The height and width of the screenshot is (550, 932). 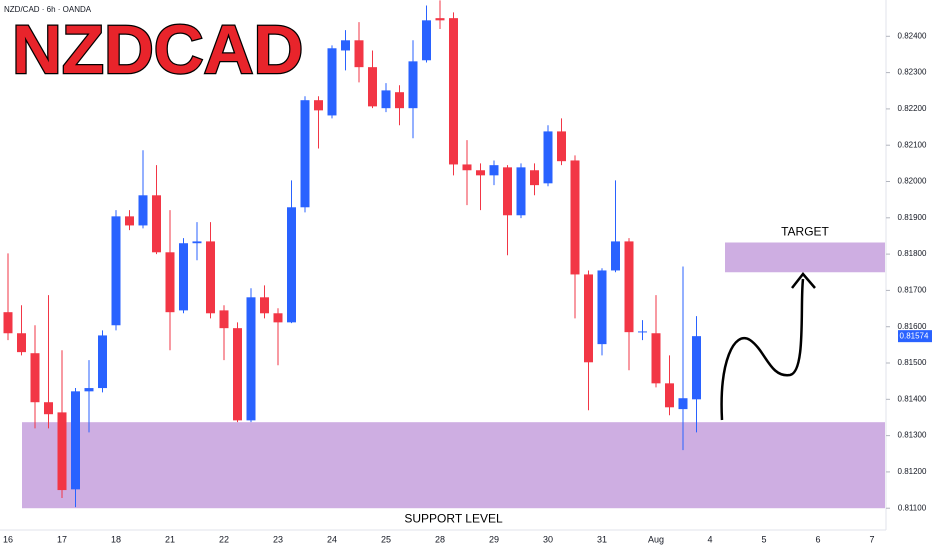 What do you see at coordinates (912, 507) in the screenshot?
I see `y-tick-label: 0.81100` at bounding box center [912, 507].